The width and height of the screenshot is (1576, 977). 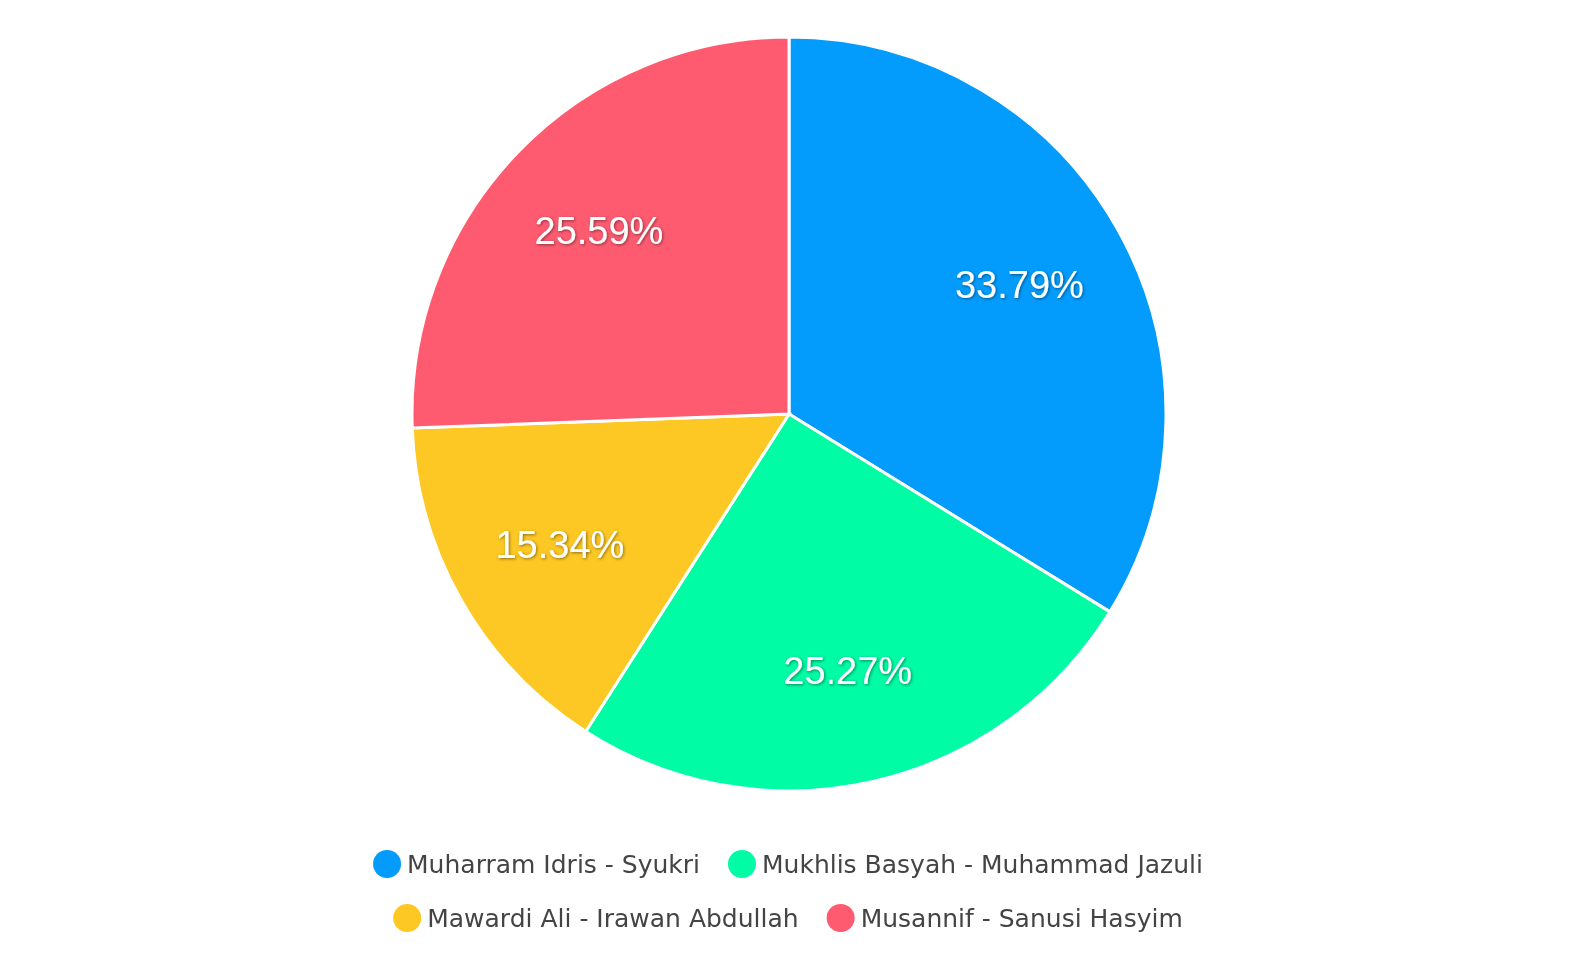 What do you see at coordinates (553, 864) in the screenshot?
I see `legend-label: Muharram Idris - Syukri` at bounding box center [553, 864].